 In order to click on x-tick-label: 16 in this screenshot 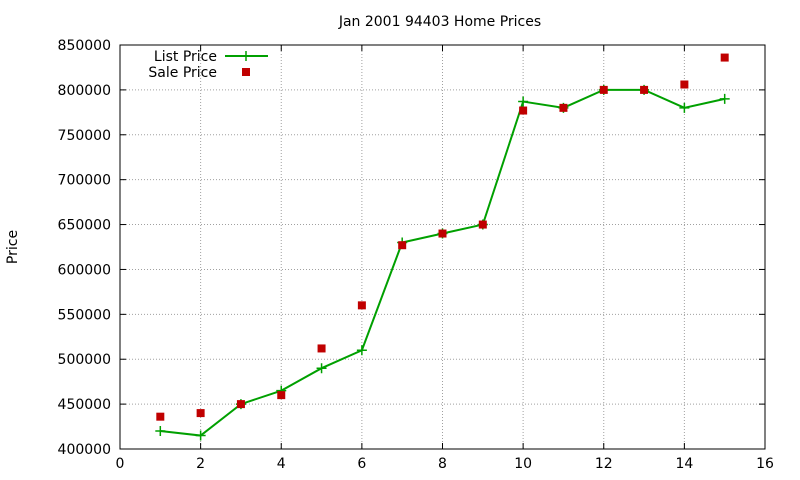, I will do `click(765, 464)`.